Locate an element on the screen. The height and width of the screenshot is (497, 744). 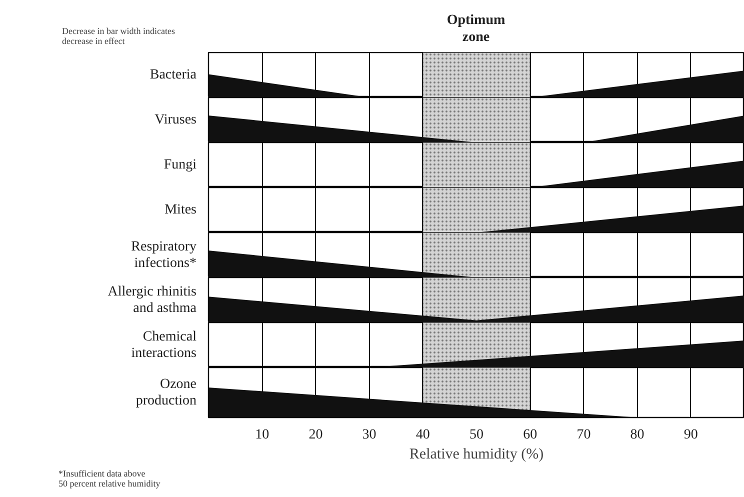
chart-title: Mites is located at coordinates (180, 210).